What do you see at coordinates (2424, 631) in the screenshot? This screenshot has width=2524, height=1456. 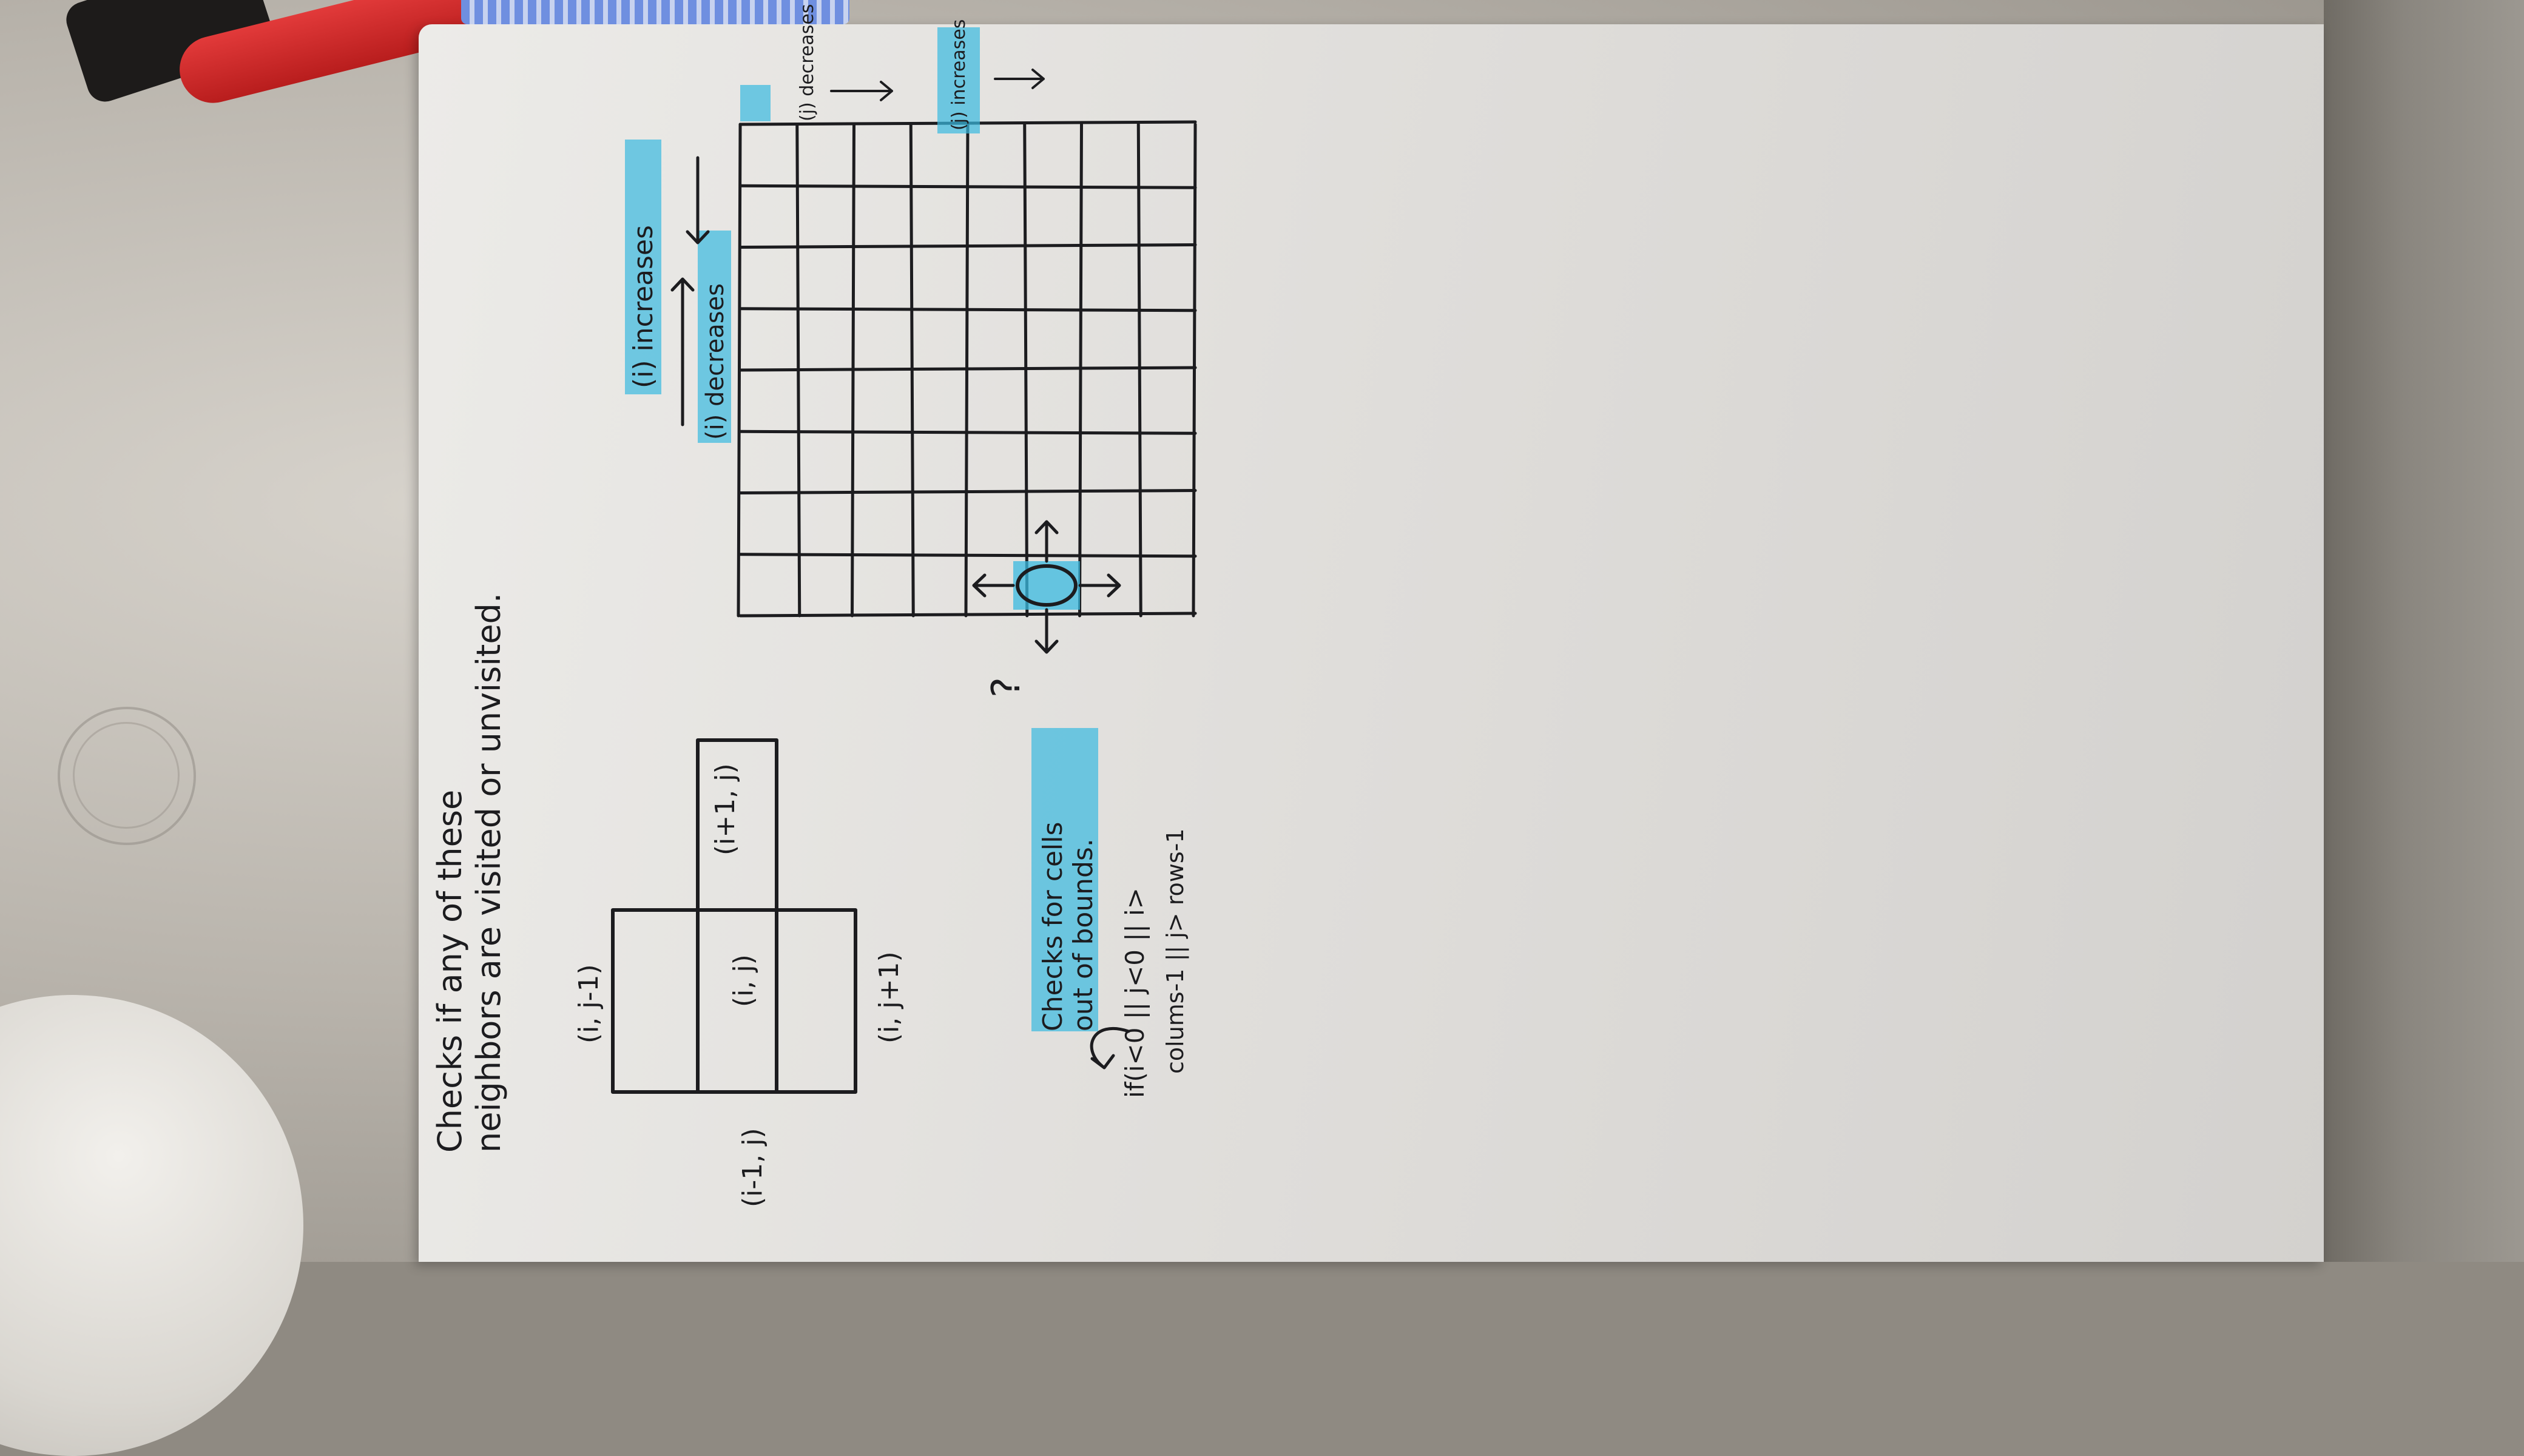 I see `desk-edge` at bounding box center [2424, 631].